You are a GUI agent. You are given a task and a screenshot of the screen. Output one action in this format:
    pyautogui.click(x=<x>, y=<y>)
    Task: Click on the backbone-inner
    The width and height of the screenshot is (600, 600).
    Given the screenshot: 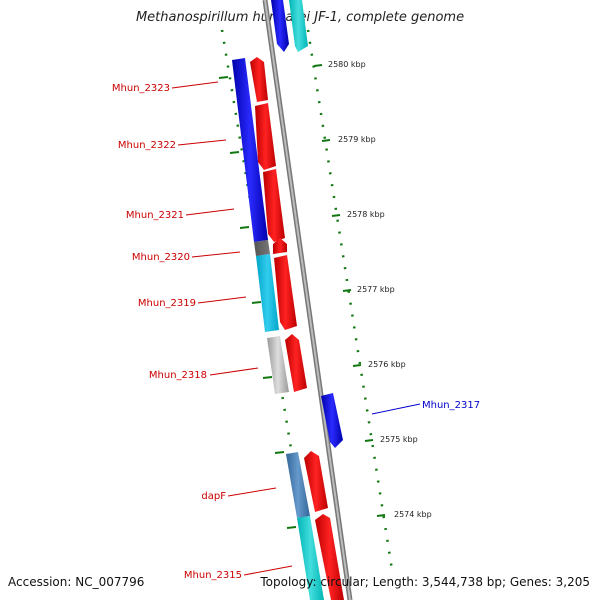 What is the action you would take?
    pyautogui.click(x=307, y=300)
    